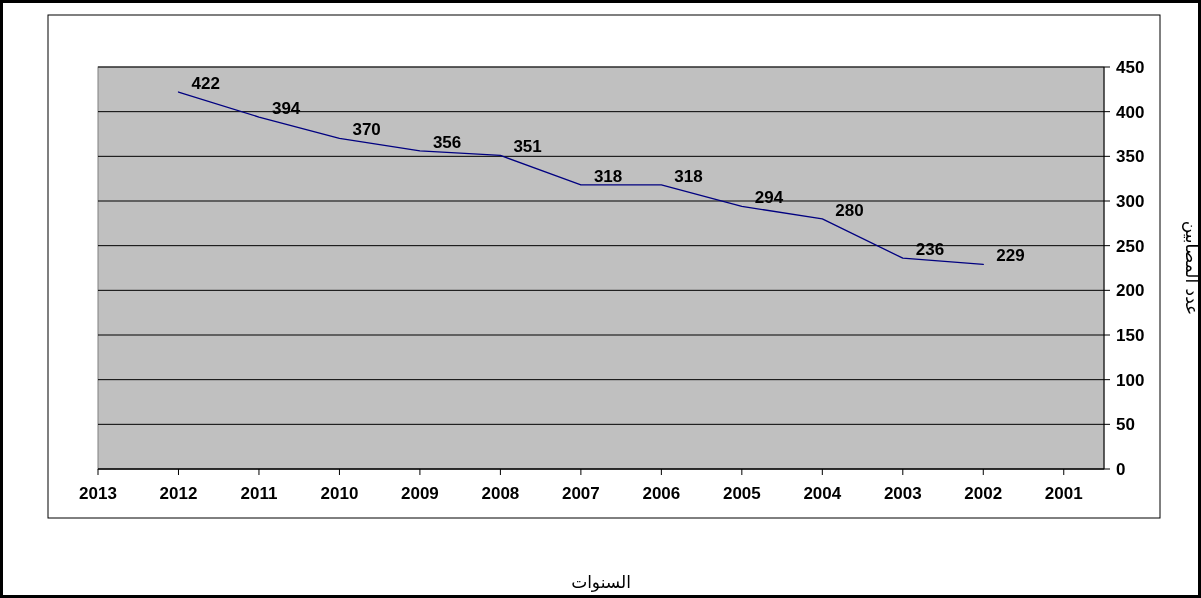 Image resolution: width=1201 pixels, height=598 pixels. What do you see at coordinates (420, 493) in the screenshot?
I see `x-tick-label: 2009` at bounding box center [420, 493].